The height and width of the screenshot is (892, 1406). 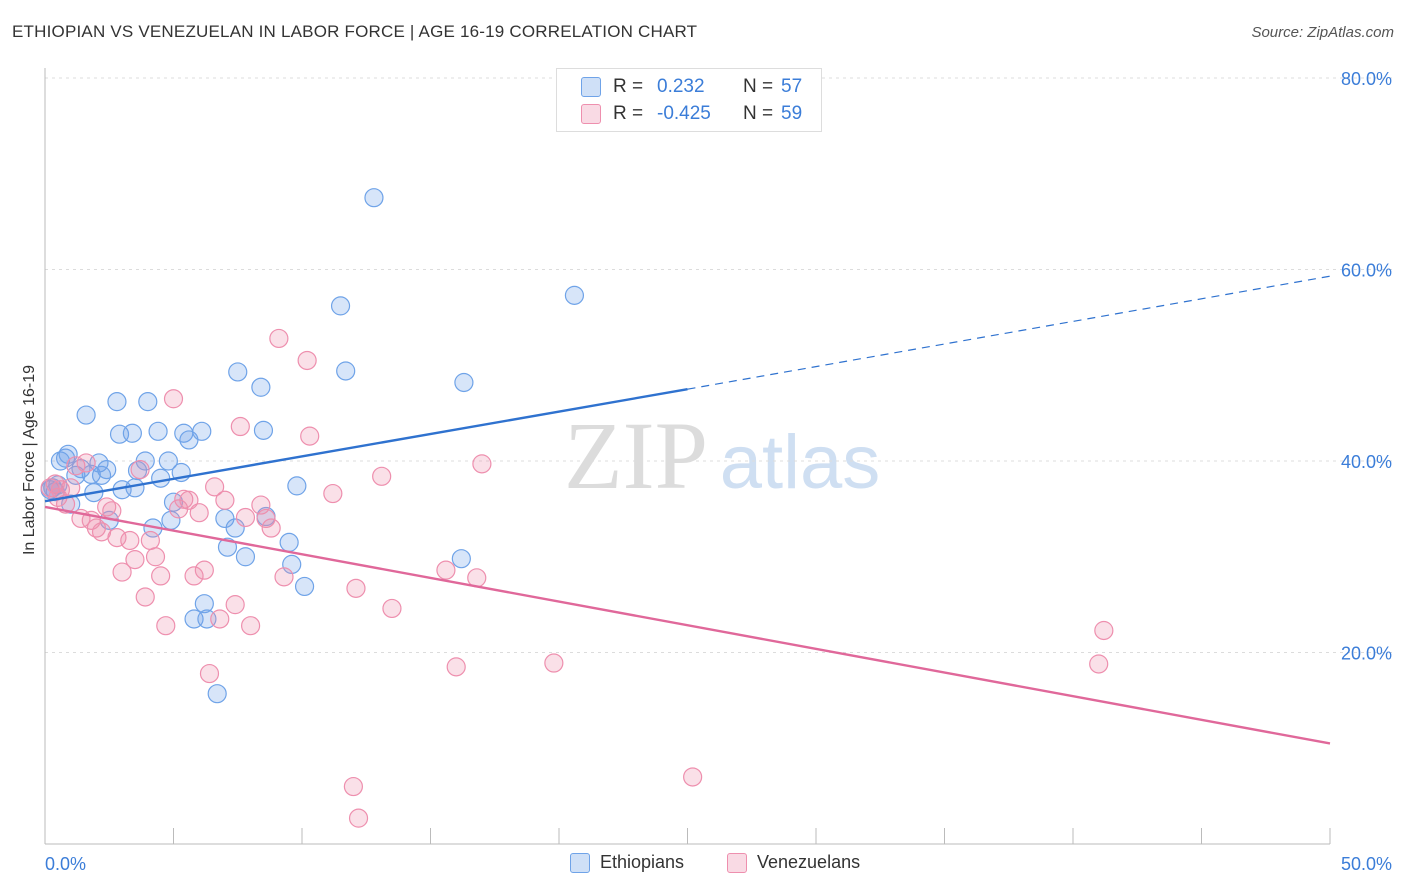 I want to click on watermark-atlas: atlas, so click(x=800, y=462).